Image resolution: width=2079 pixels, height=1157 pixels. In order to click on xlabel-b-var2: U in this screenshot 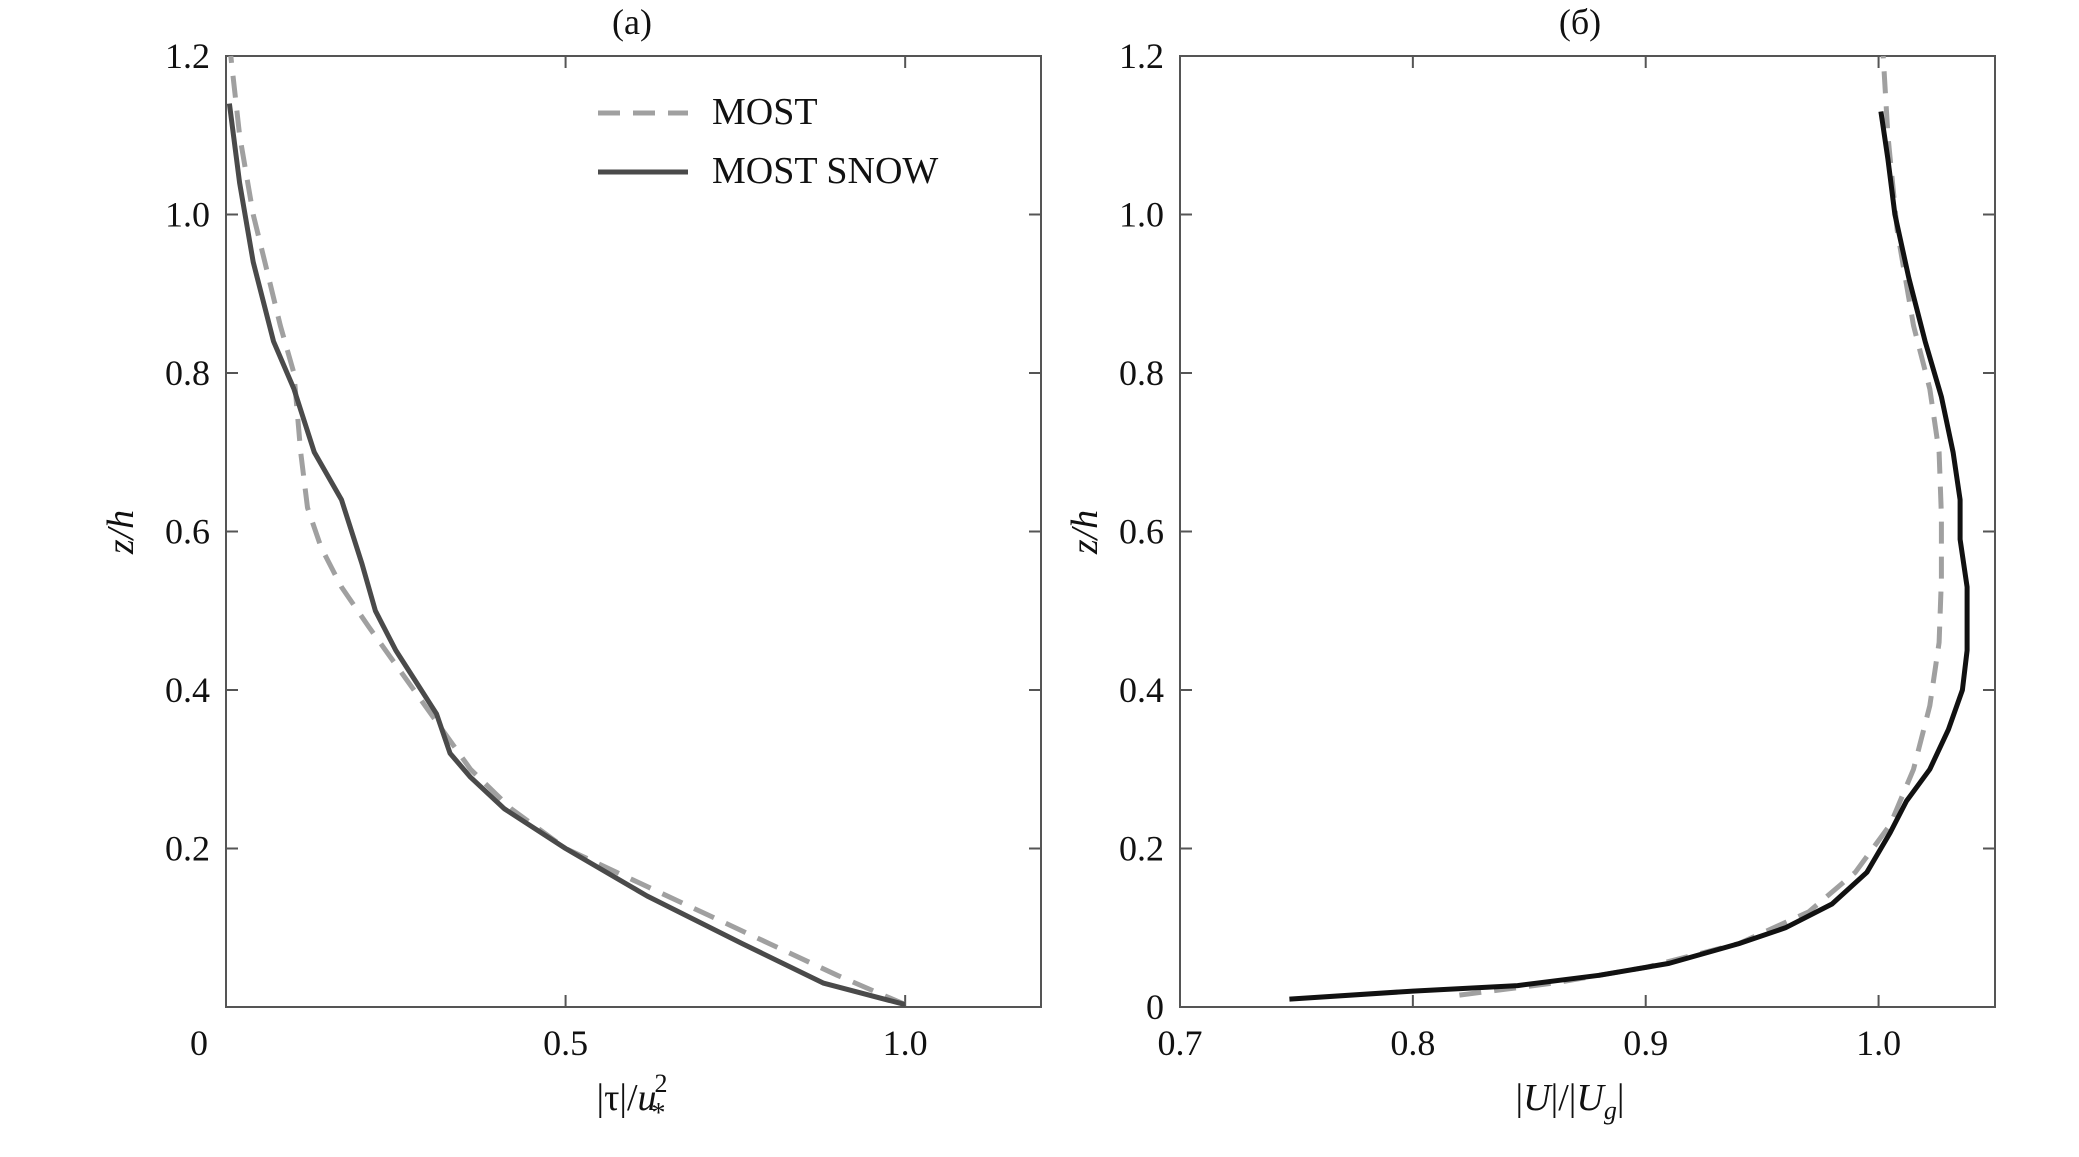, I will do `click(1591, 1098)`.